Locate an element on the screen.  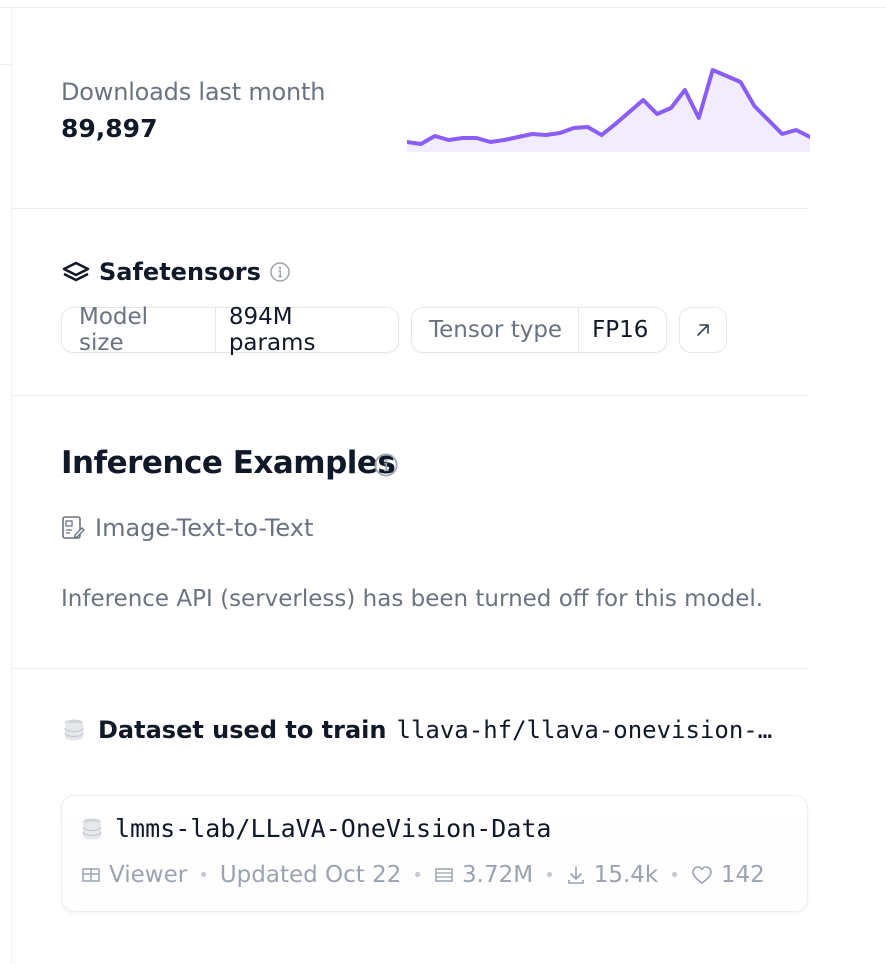
pipeline-tag: Image-Text-to-Text is located at coordinates (187, 528).